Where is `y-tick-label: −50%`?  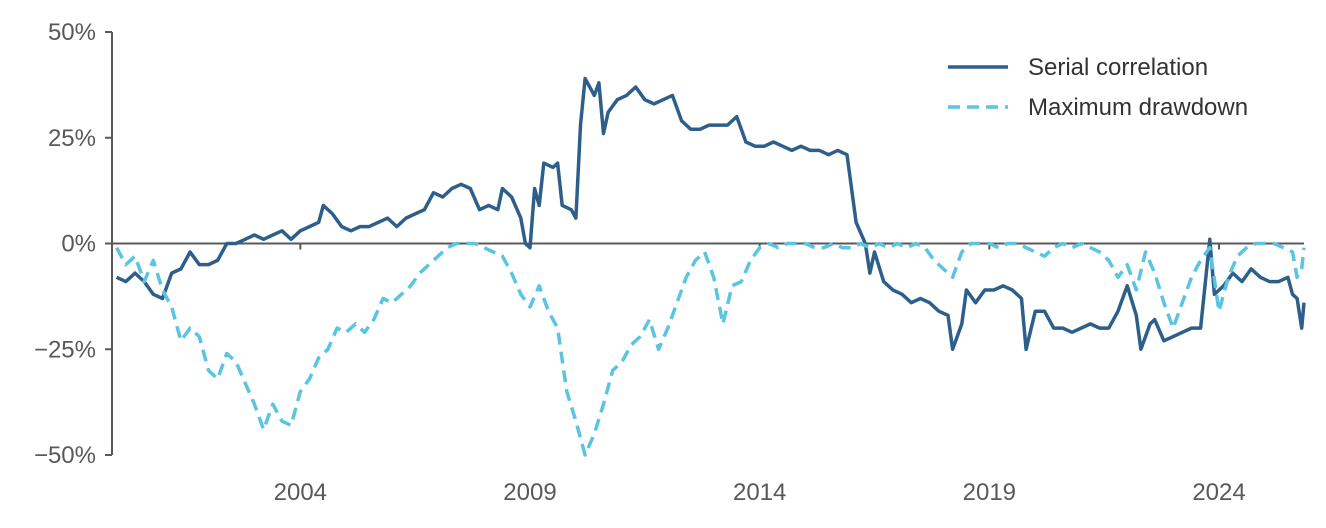 y-tick-label: −50% is located at coordinates (65, 455).